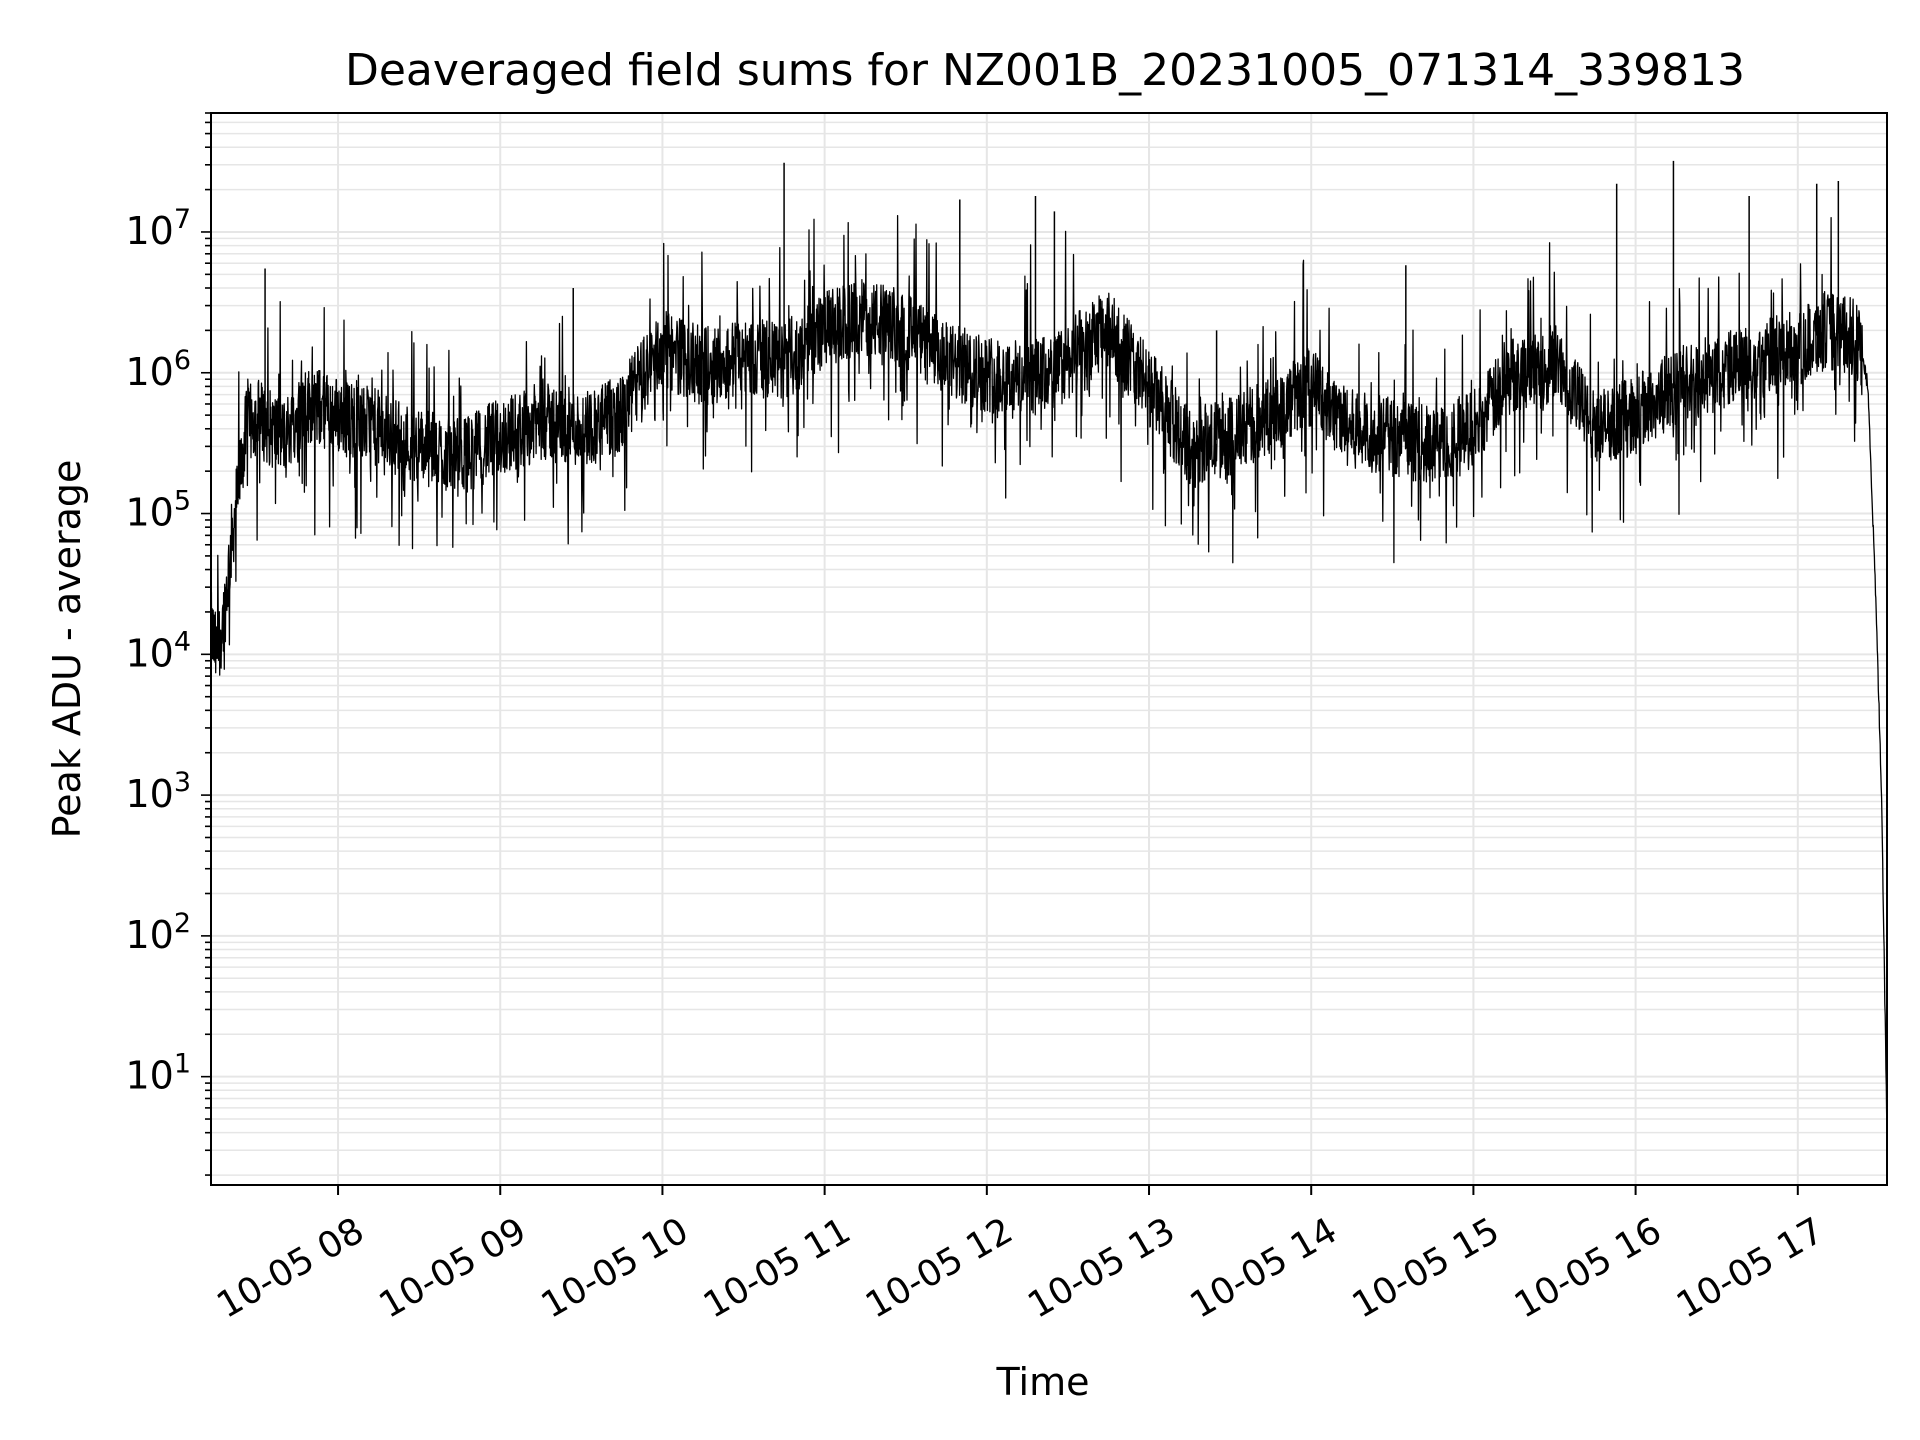 This screenshot has width=1920, height=1440. Describe the element at coordinates (158, 369) in the screenshot. I see `y-tick-label: 106` at that location.